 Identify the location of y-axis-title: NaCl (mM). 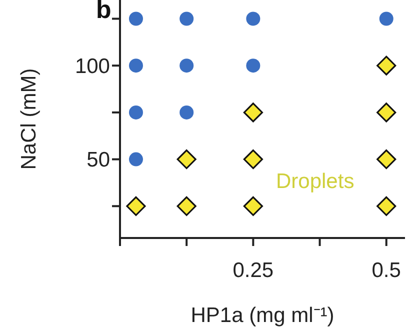
(28, 119).